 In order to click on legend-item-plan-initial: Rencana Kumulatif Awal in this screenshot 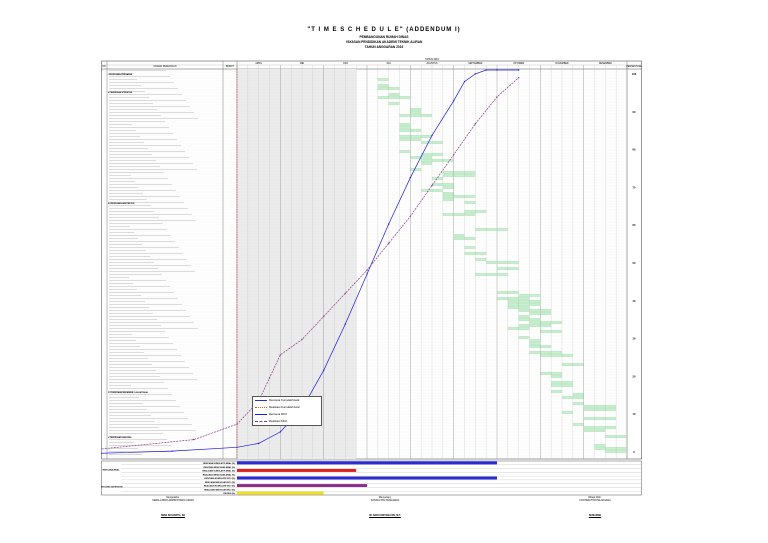, I will do `click(287, 400)`.